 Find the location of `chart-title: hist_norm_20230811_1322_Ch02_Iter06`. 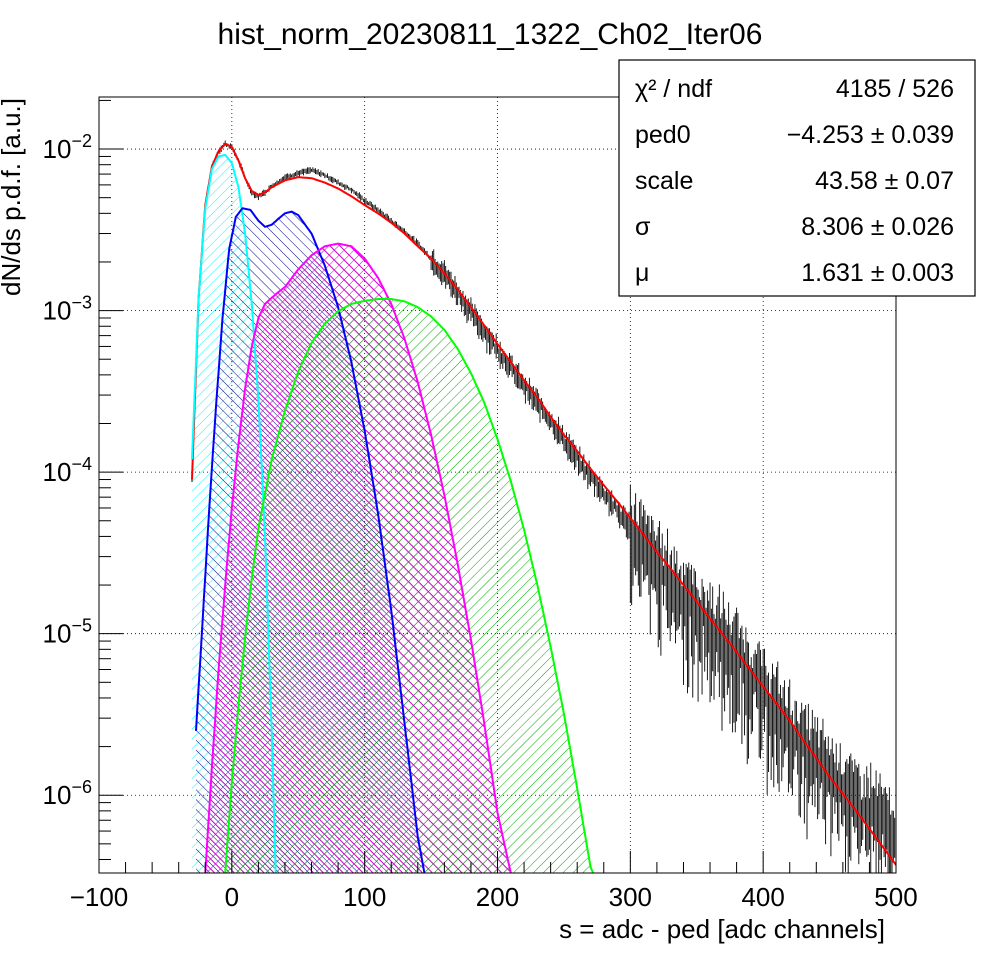

chart-title: hist_norm_20230811_1322_Ch02_Iter06 is located at coordinates (490, 34).